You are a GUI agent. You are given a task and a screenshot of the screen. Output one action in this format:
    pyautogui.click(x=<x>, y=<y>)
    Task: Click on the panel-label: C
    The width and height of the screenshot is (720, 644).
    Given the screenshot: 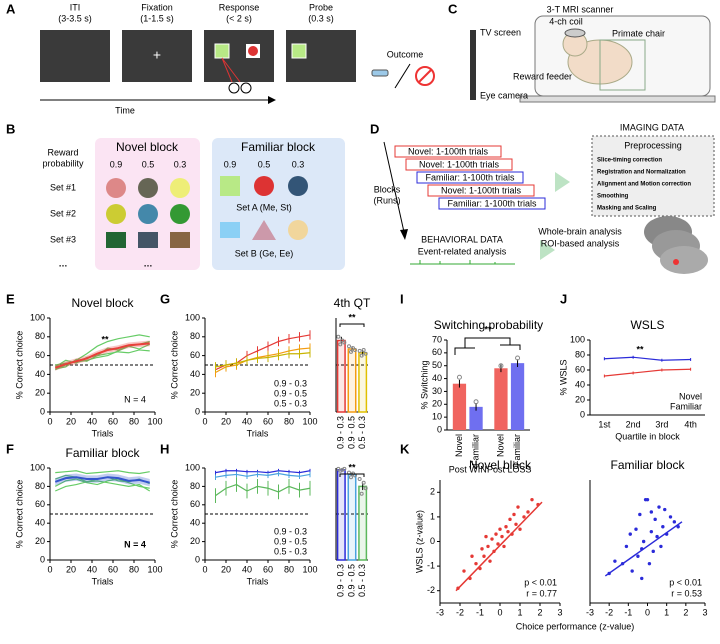 What is the action you would take?
    pyautogui.click(x=453, y=8)
    